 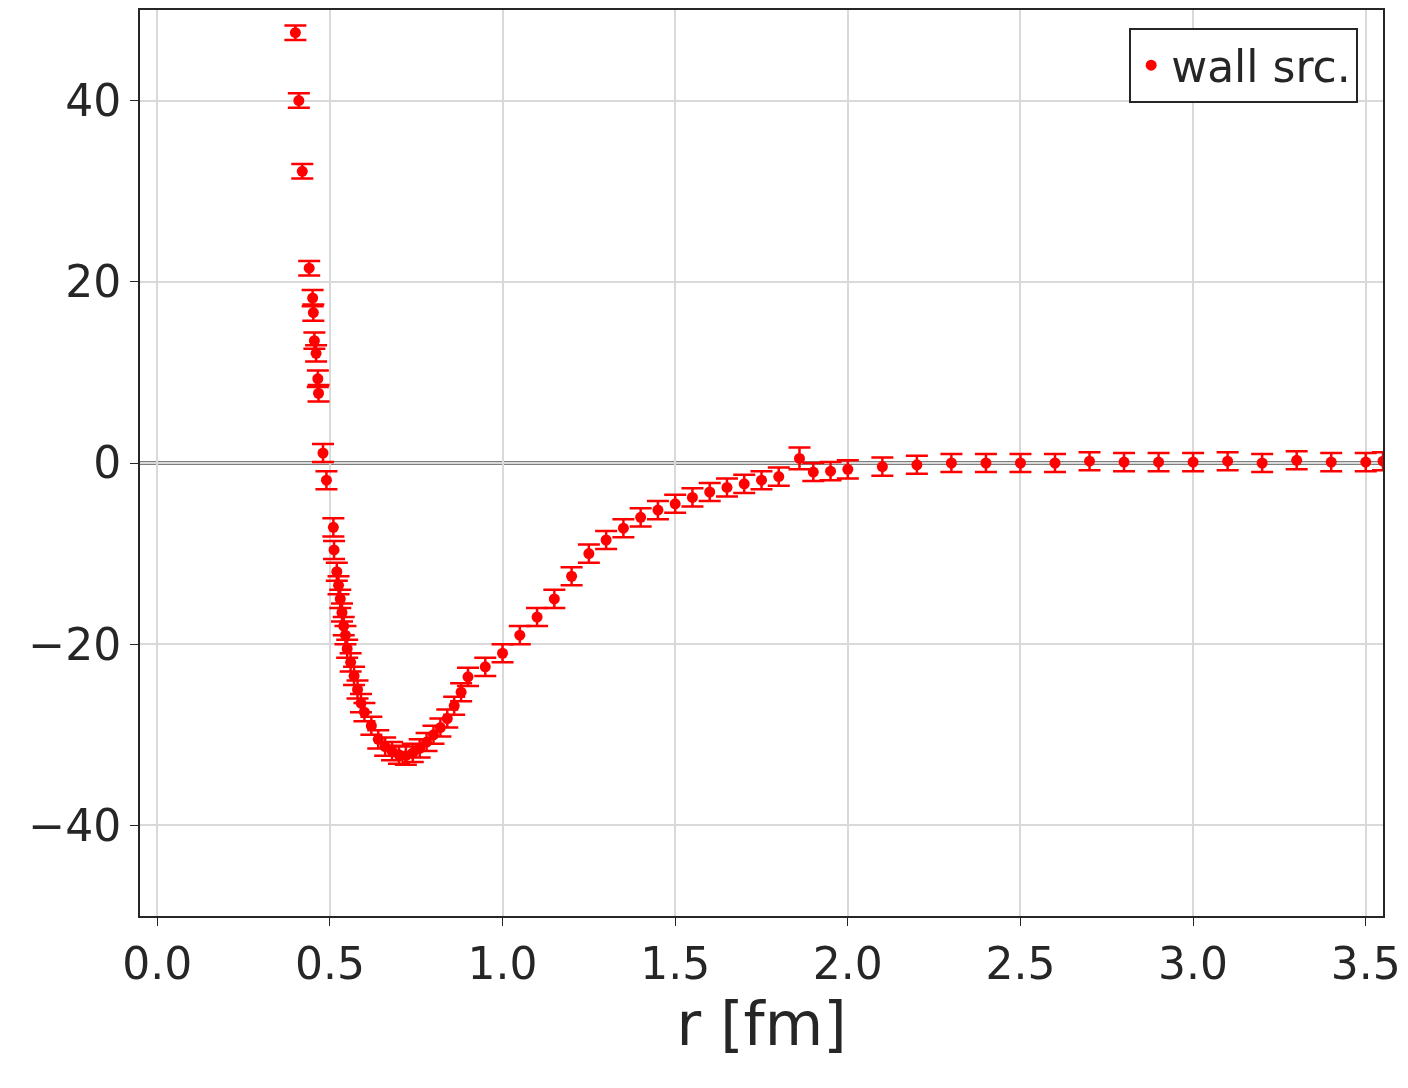 I want to click on x-tick-label: 2.5, so click(x=1020, y=963).